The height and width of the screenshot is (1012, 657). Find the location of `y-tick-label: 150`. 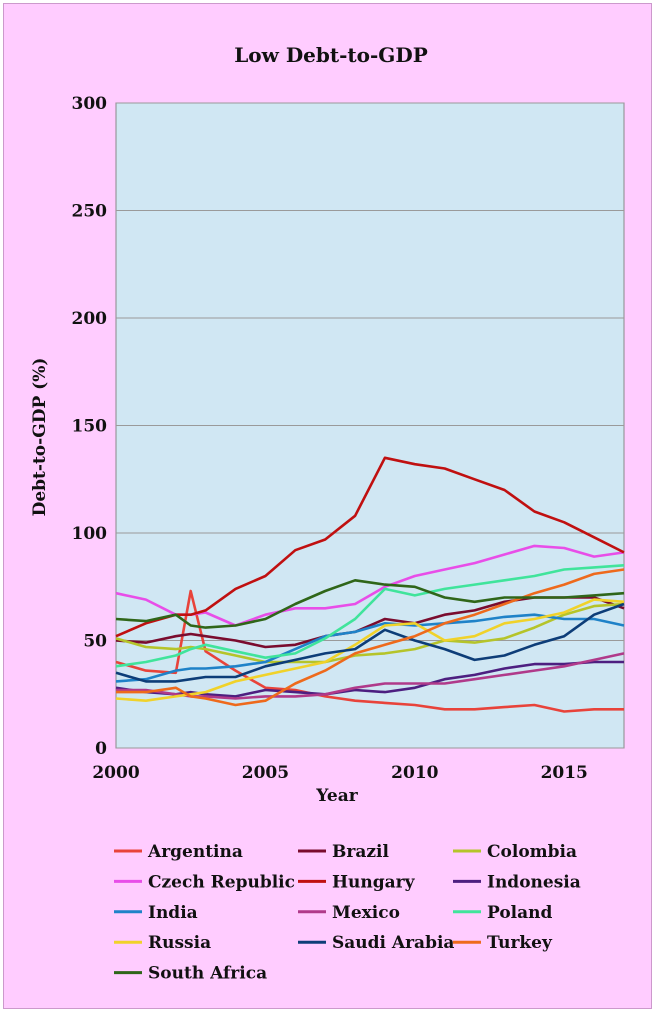

y-tick-label: 150 is located at coordinates (90, 427).